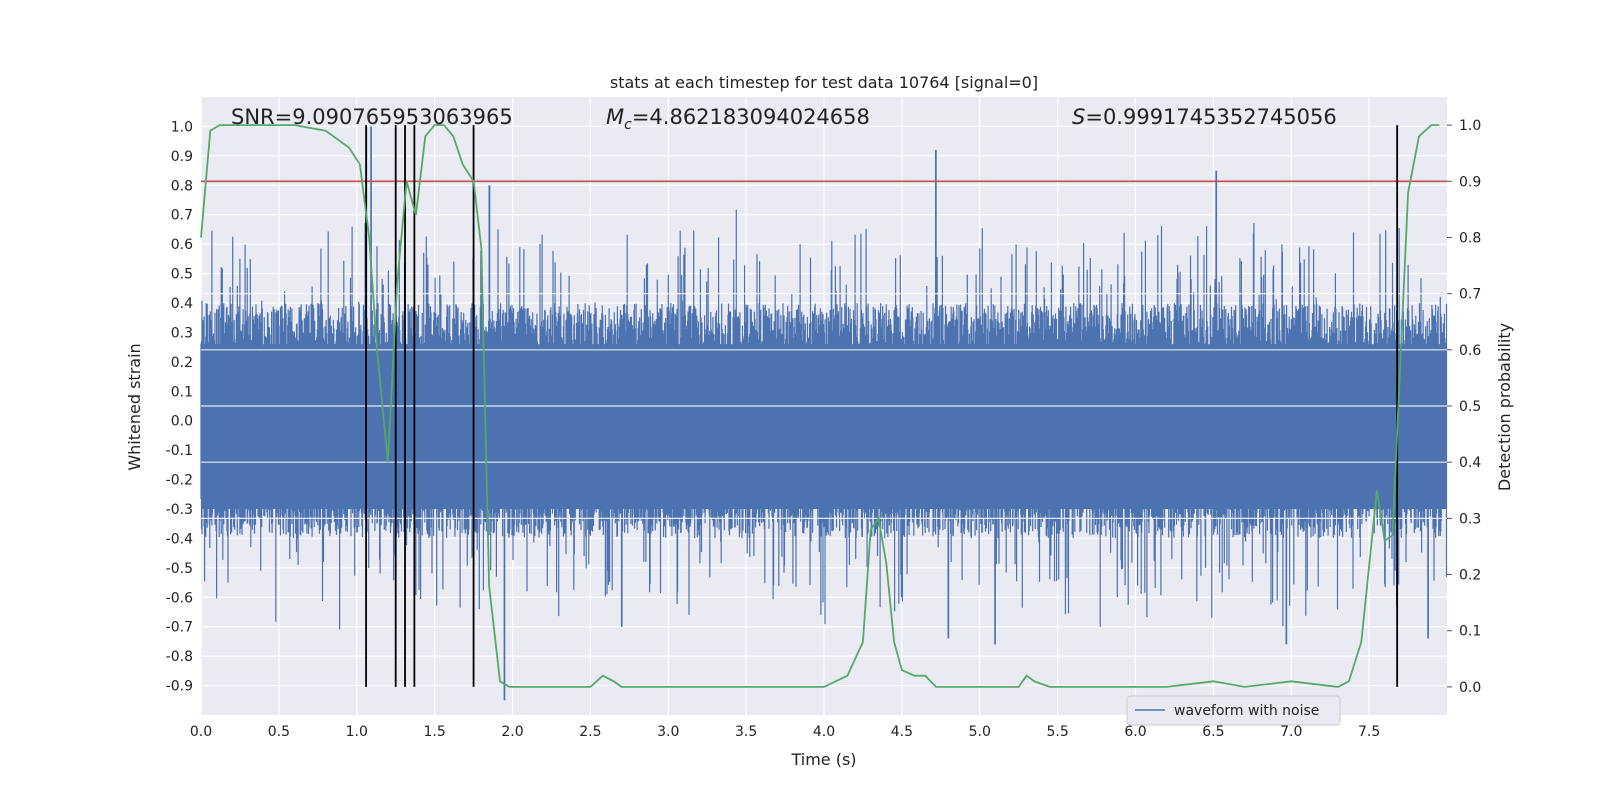 The width and height of the screenshot is (1600, 800). I want to click on y-right-tick-label: 0.2, so click(1470, 576).